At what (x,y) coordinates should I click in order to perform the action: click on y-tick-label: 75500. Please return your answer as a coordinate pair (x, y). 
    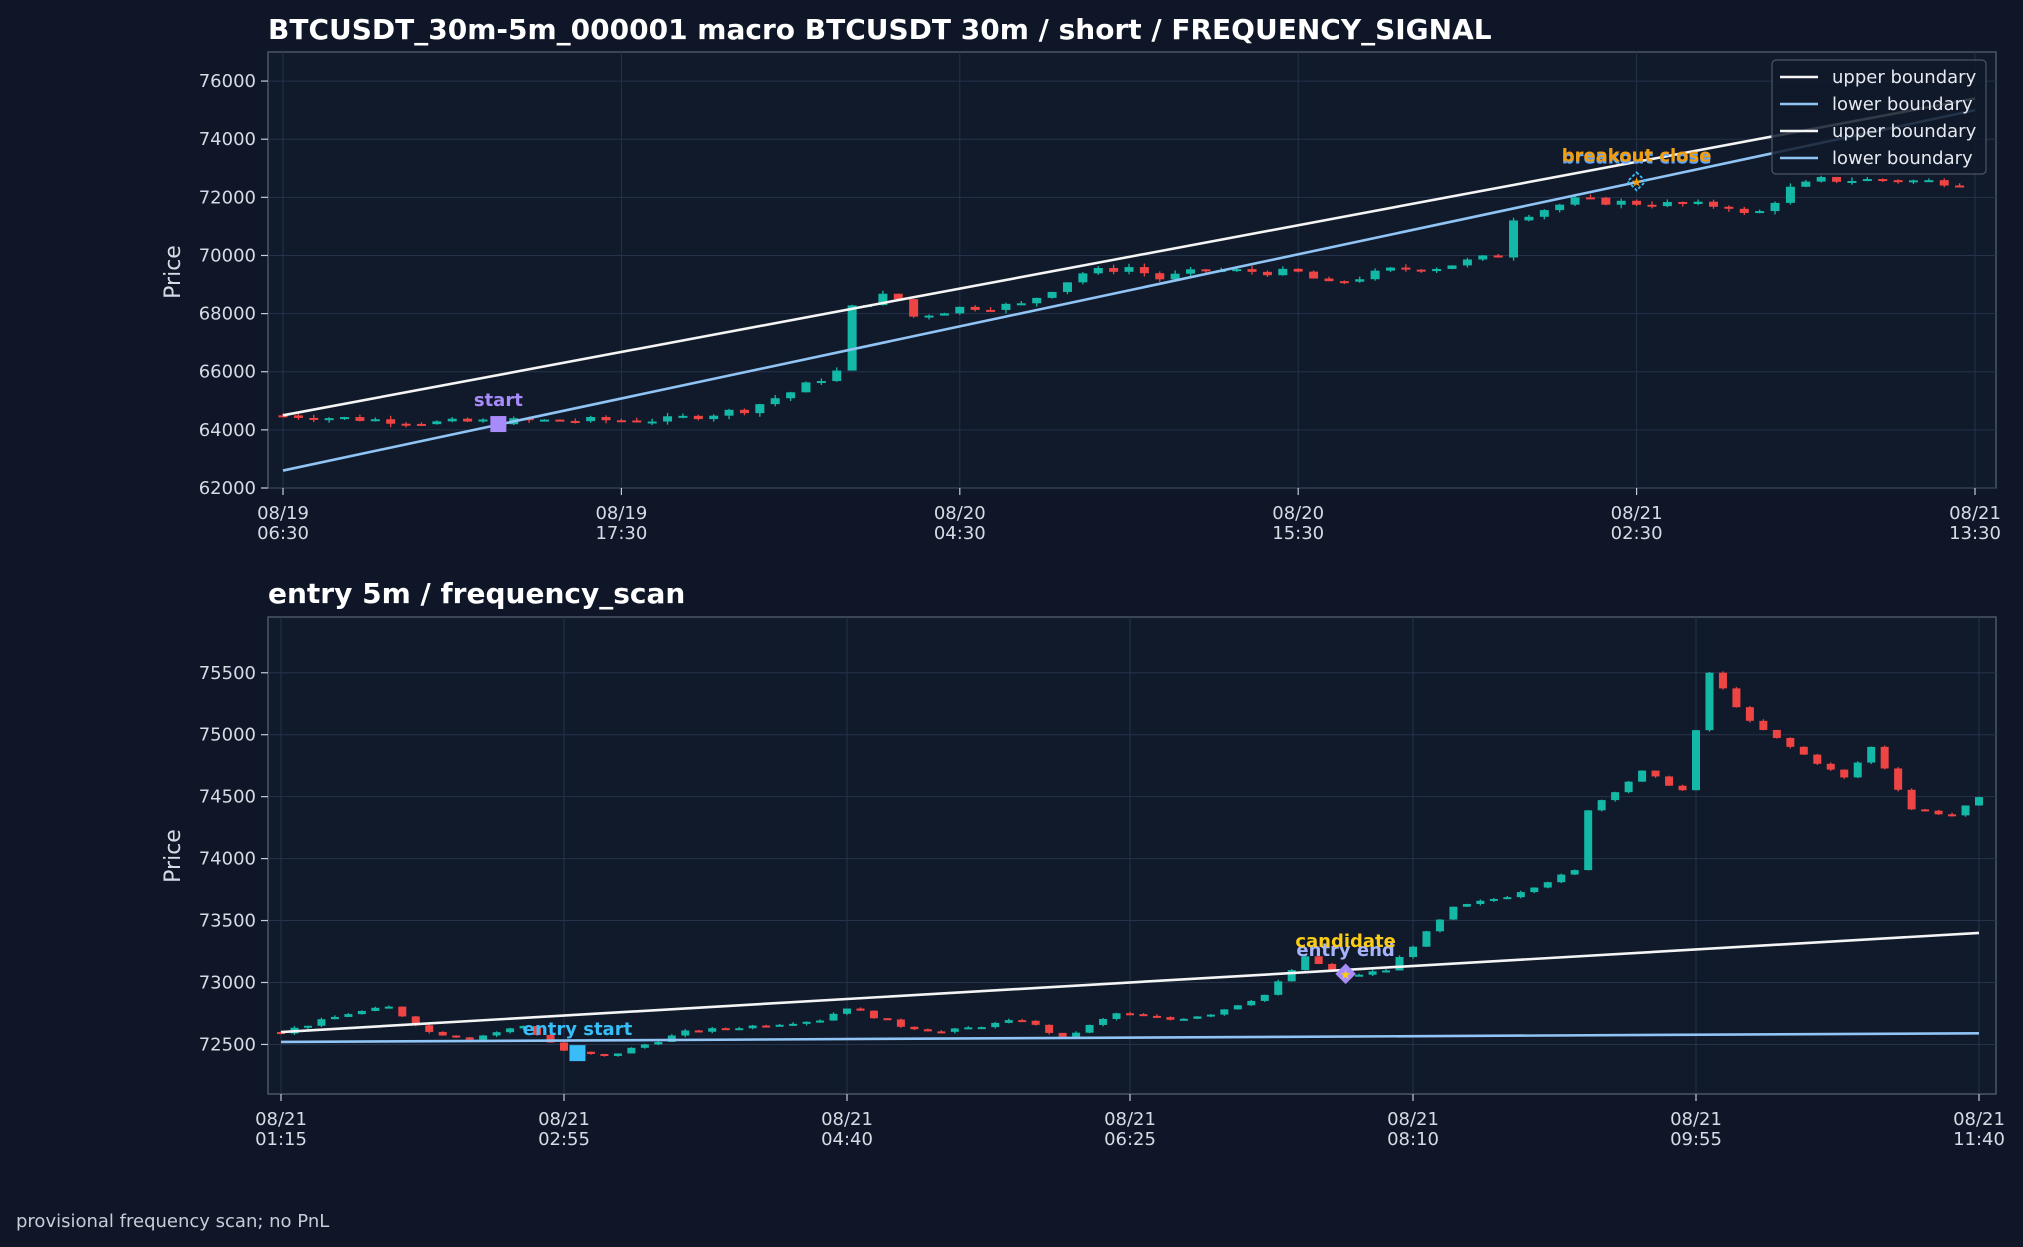
    Looking at the image, I should click on (227, 673).